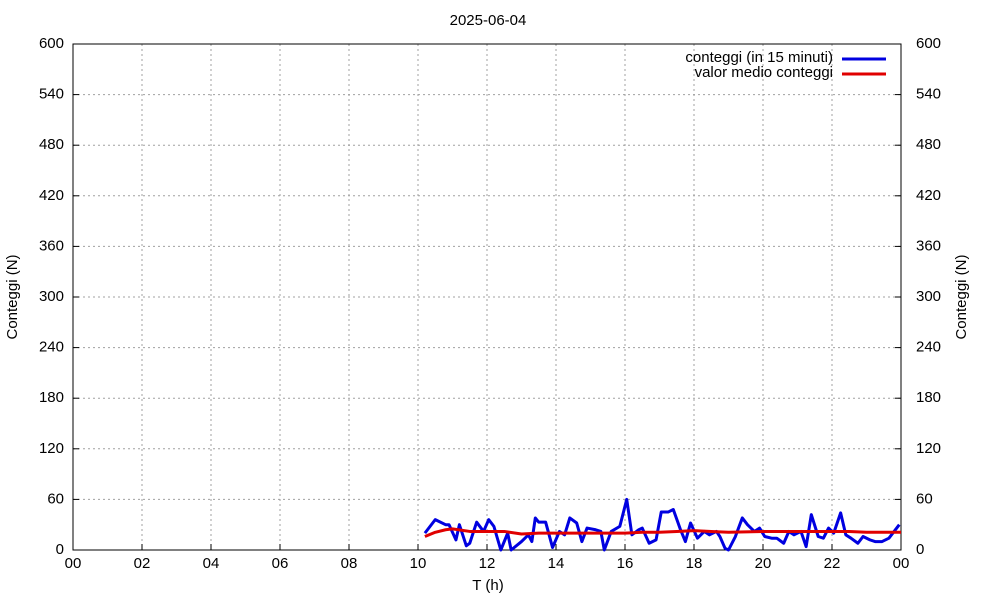  What do you see at coordinates (763, 563) in the screenshot?
I see `x-tick-label: 20` at bounding box center [763, 563].